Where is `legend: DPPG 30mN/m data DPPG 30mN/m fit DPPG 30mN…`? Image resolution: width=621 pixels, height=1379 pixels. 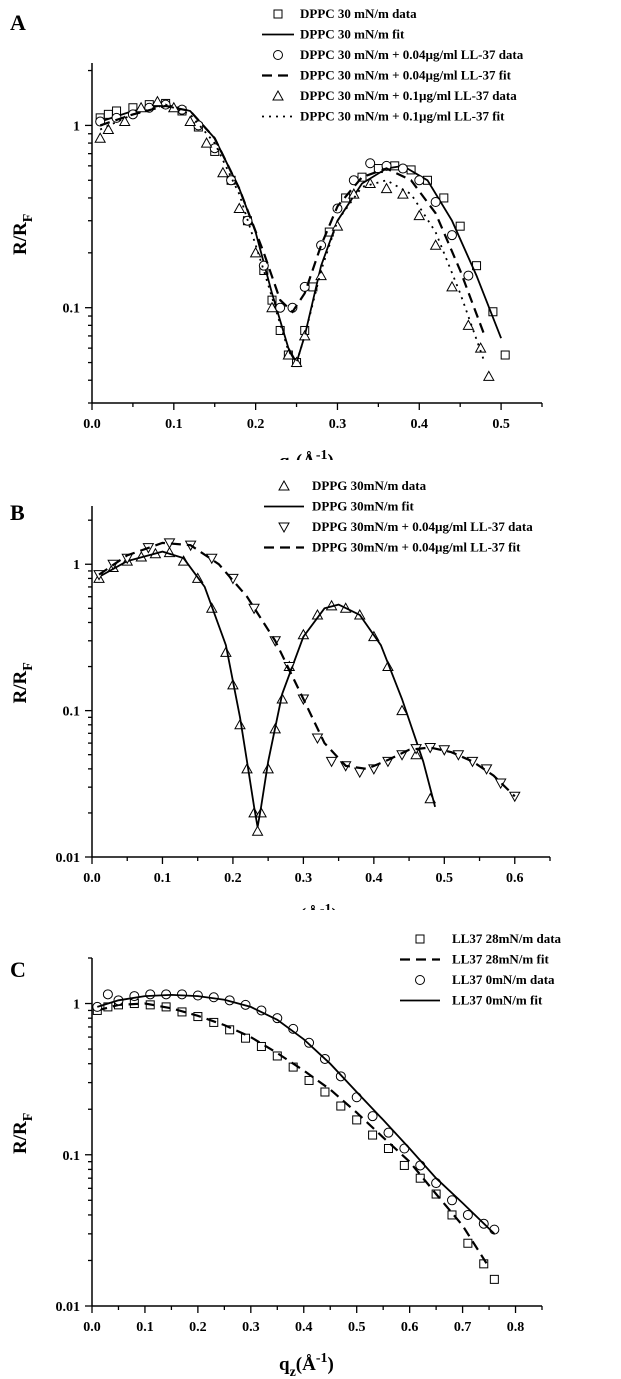 legend: DPPG 30mN/m data DPPG 30mN/m fit DPPG 30mN… is located at coordinates (398, 516).